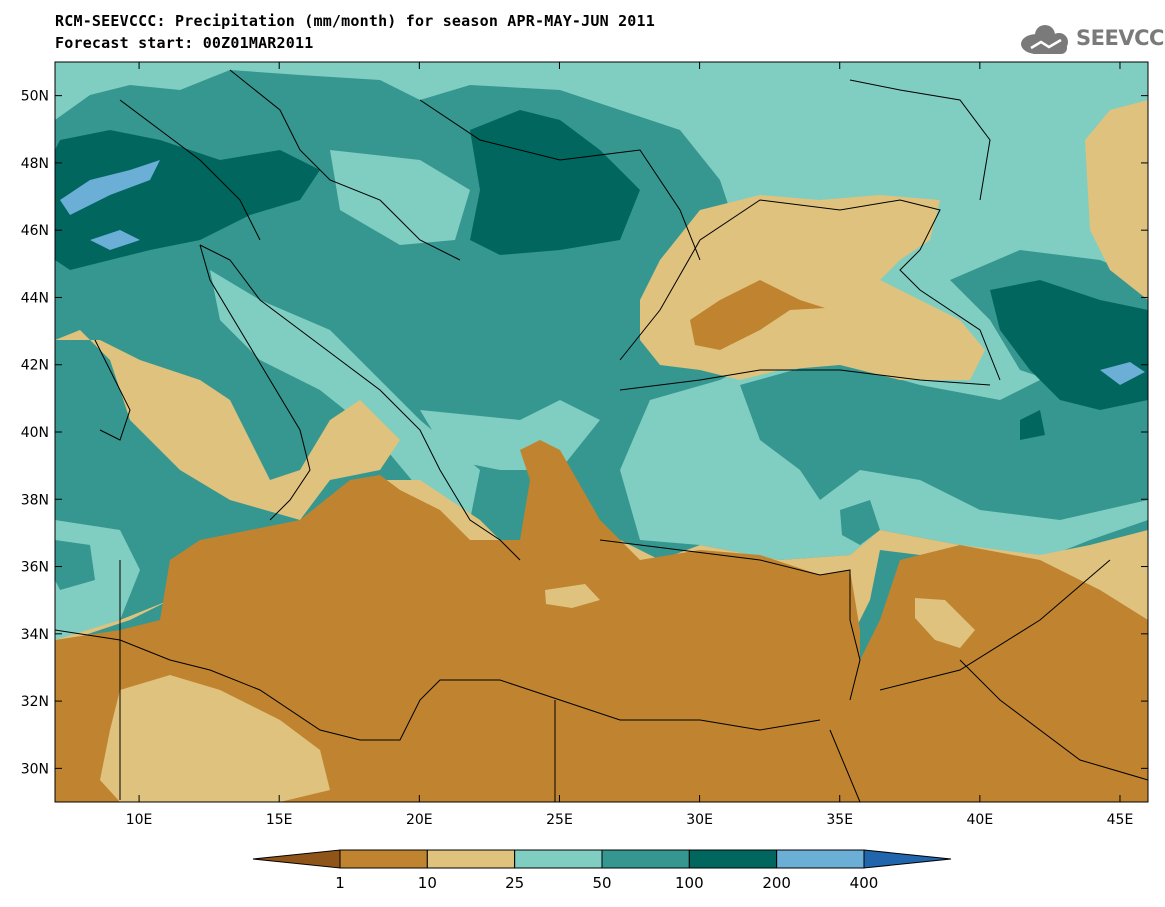 The height and width of the screenshot is (907, 1165). What do you see at coordinates (35, 231) in the screenshot?
I see `lat-tick-label: 46N` at bounding box center [35, 231].